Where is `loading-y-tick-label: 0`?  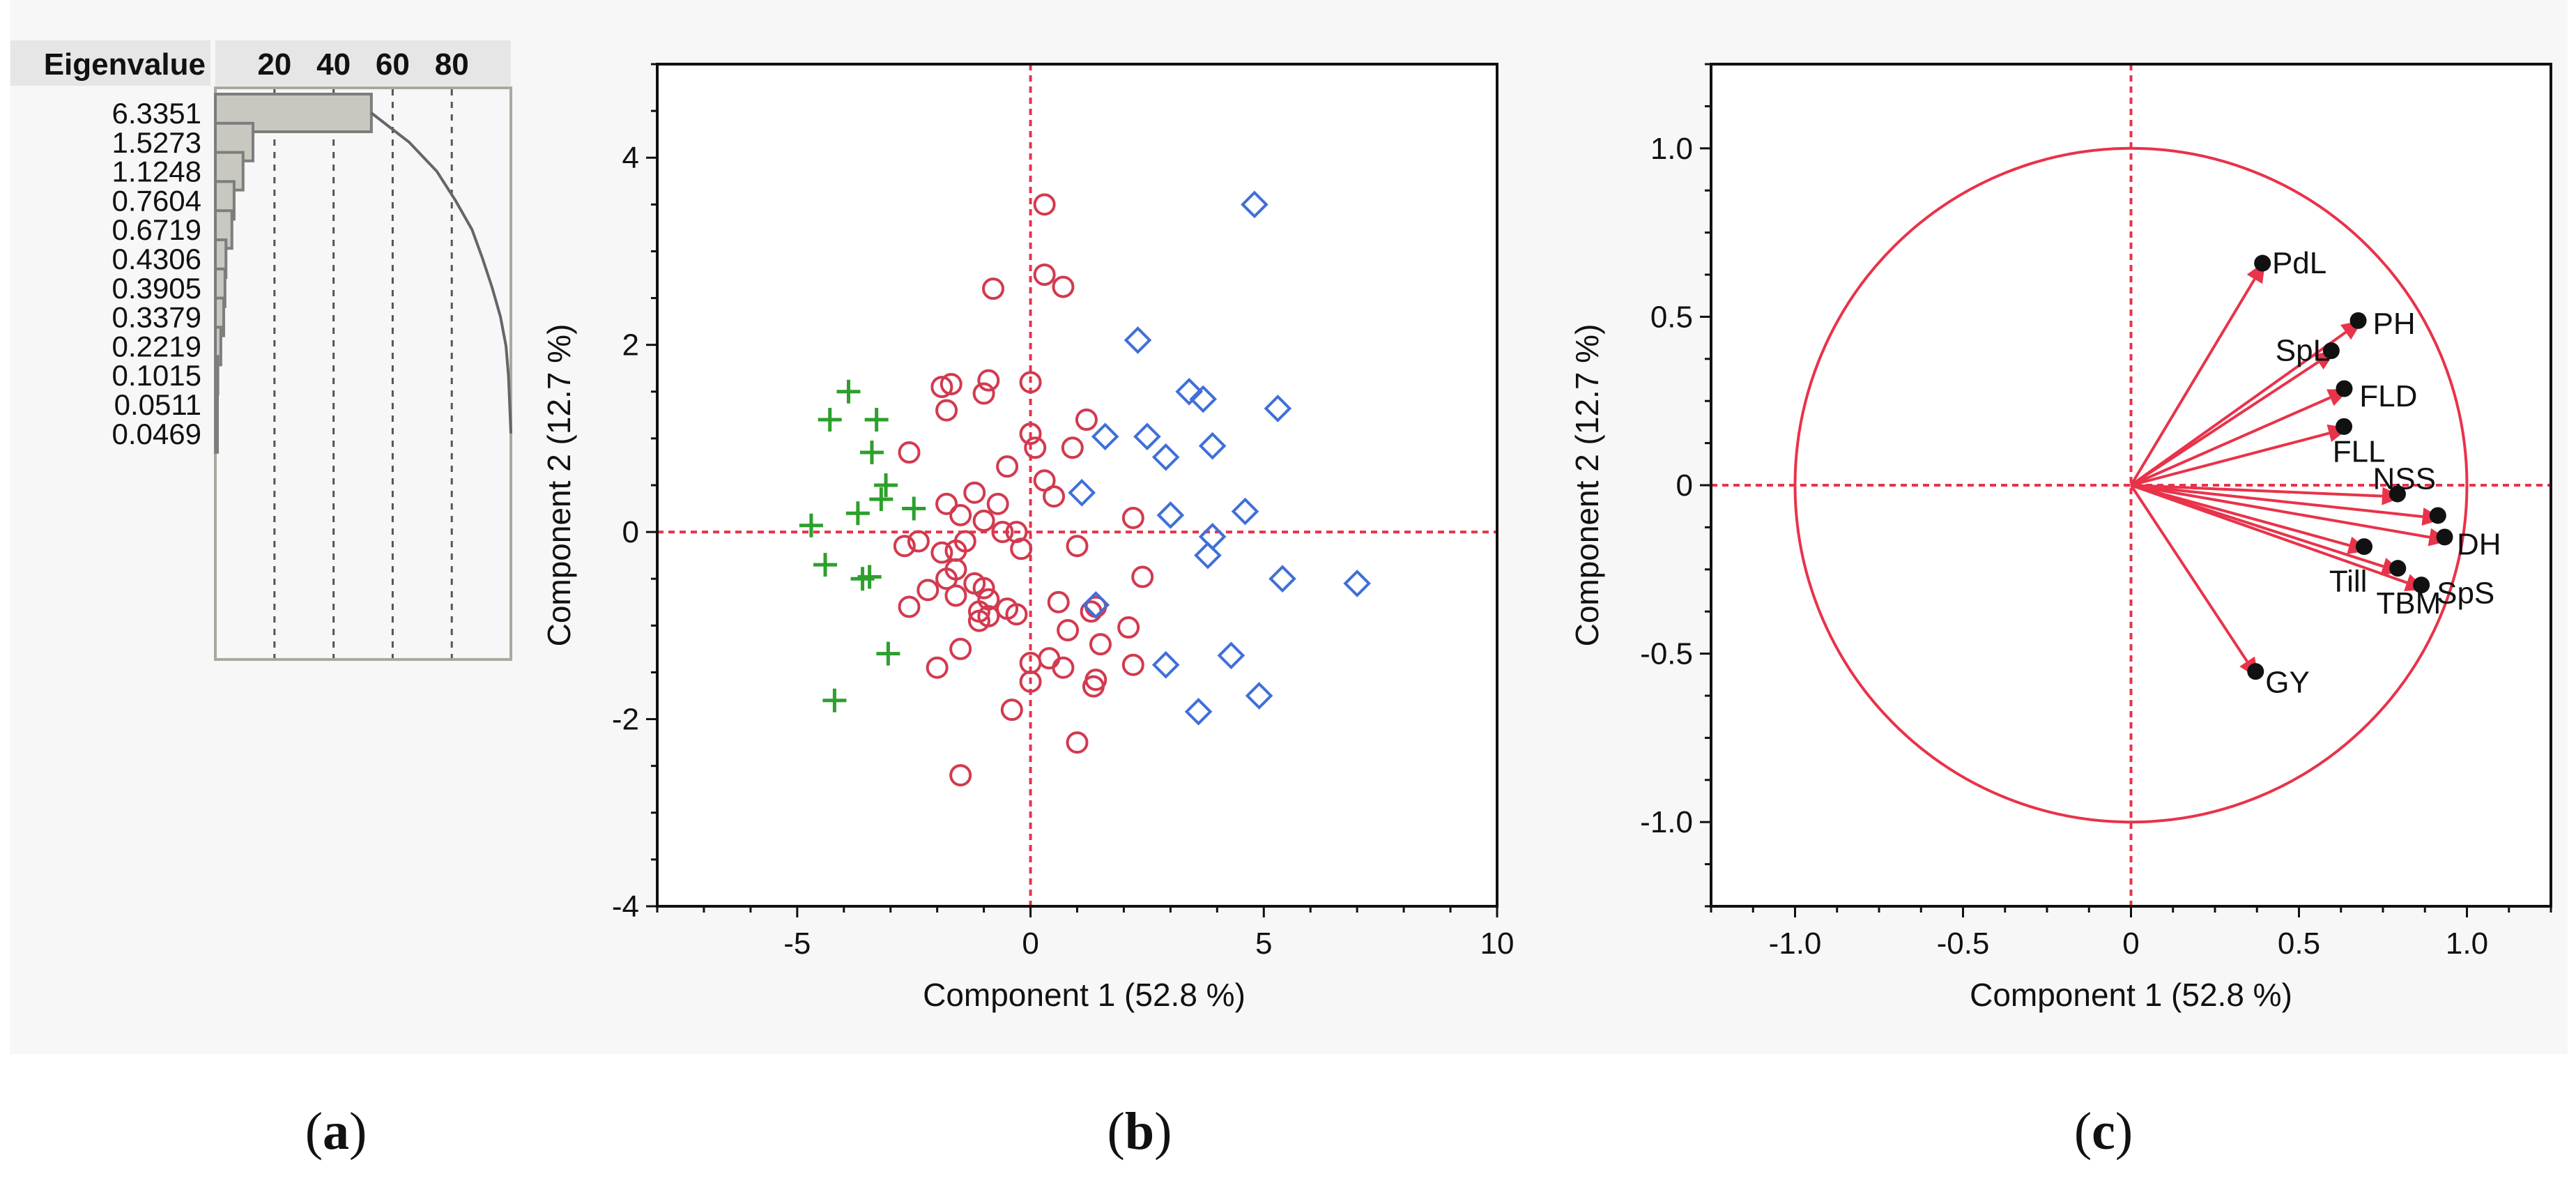
loading-y-tick-label: 0 is located at coordinates (1684, 485).